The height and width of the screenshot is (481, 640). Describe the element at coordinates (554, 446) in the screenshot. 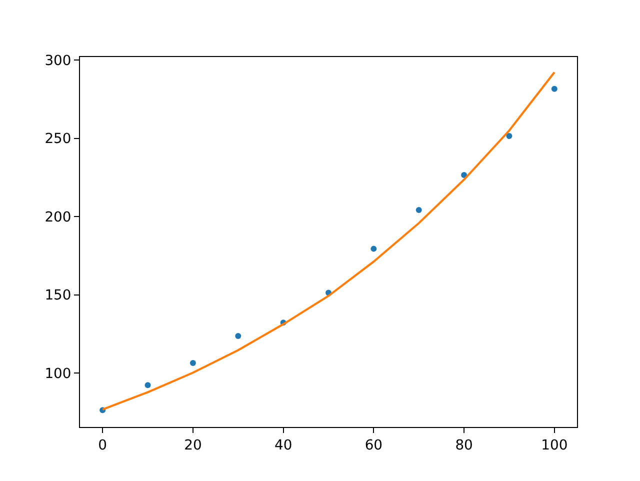

I see `x-tick-label: 100` at that location.